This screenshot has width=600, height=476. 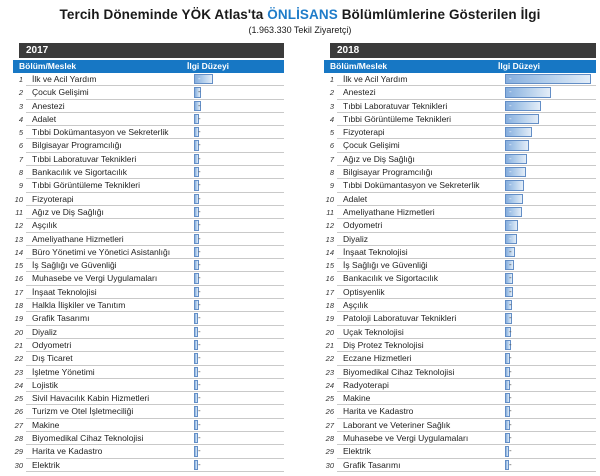 What do you see at coordinates (421, 186) in the screenshot?
I see `department-name-cell: Tıbbi Dokümantasyon ve Sekreterlik` at bounding box center [421, 186].